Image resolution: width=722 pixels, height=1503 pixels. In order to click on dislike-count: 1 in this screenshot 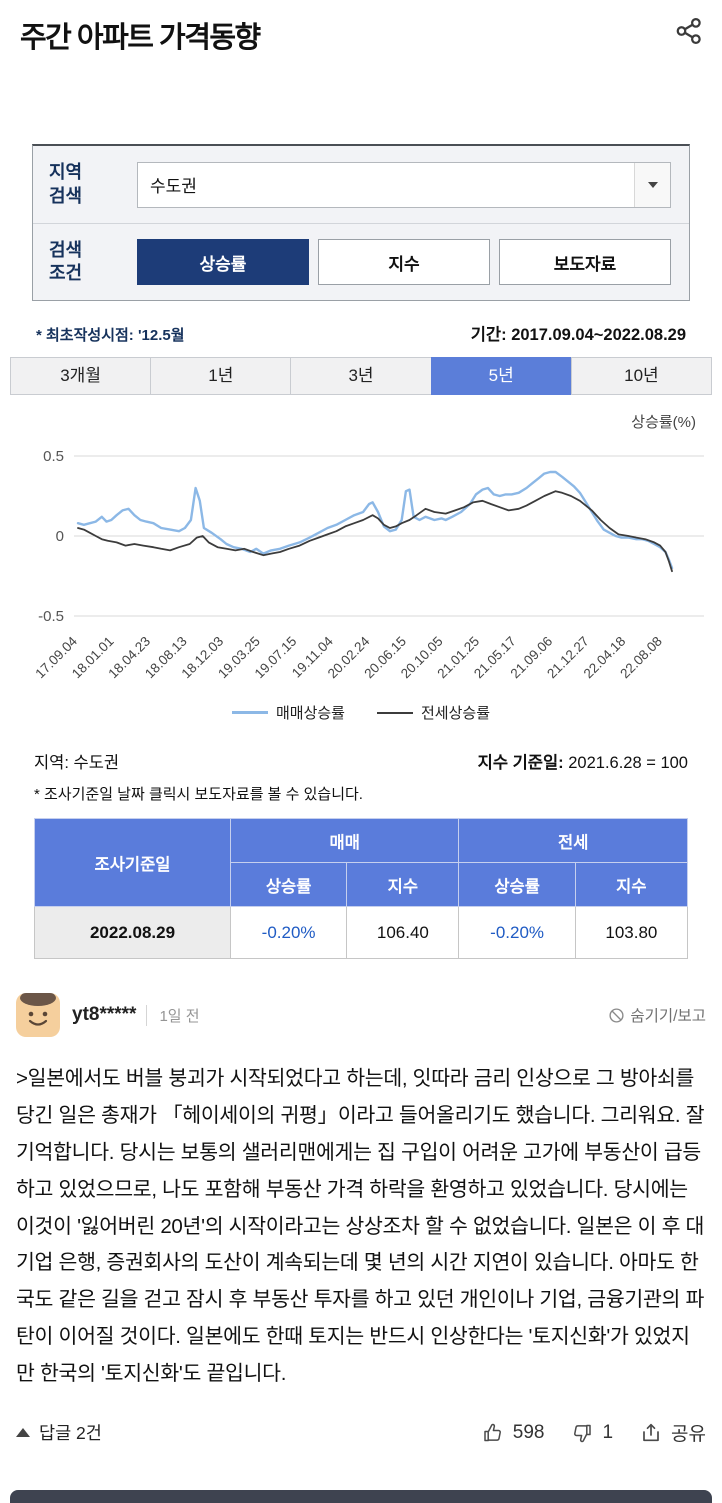, I will do `click(608, 1432)`.